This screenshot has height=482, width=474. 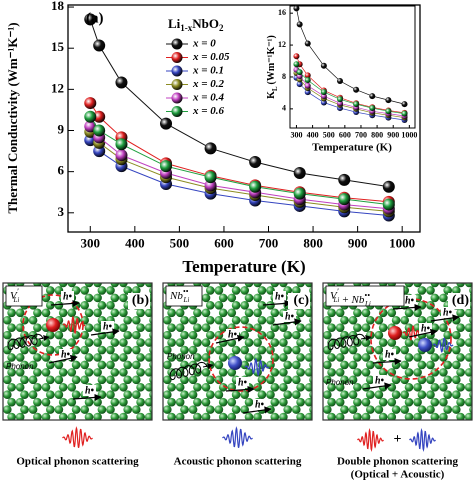 What do you see at coordinates (272, 67) in the screenshot?
I see `inset-y-axis-title: KL (Wm⁻¹K⁻¹)` at bounding box center [272, 67].